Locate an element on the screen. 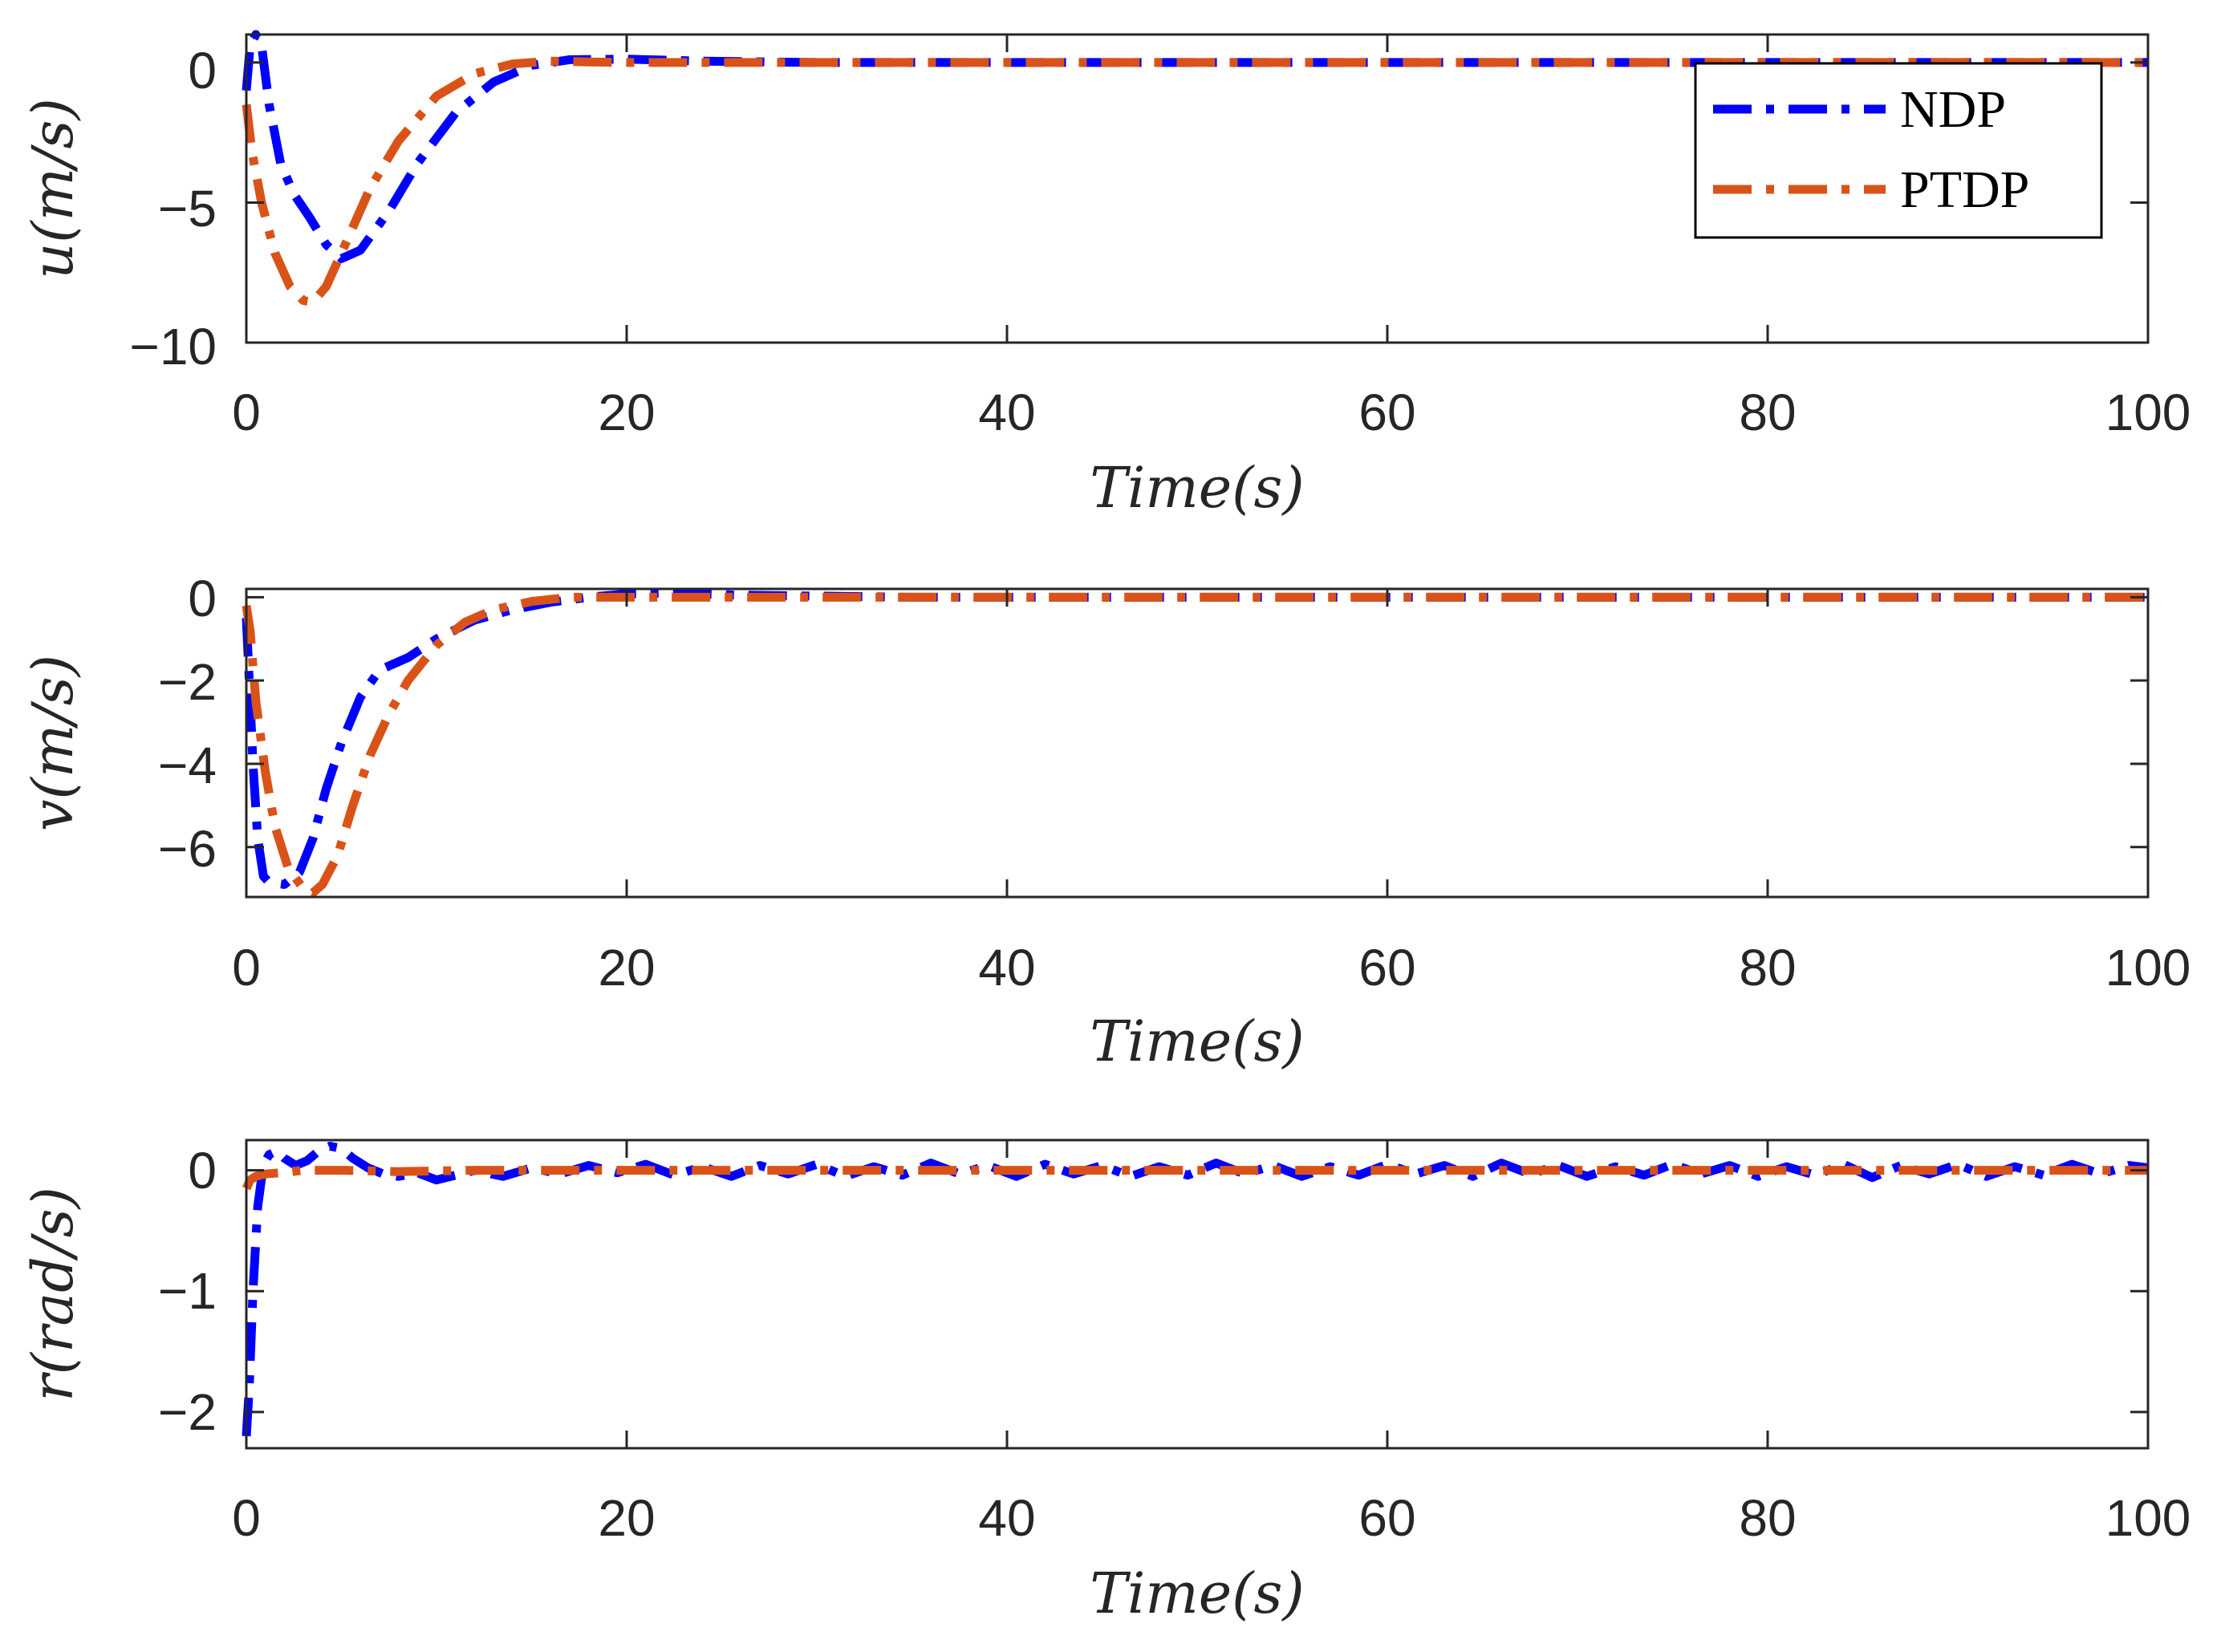 Image resolution: width=2221 pixels, height=1652 pixels. panel-r-xtick-label: 80 is located at coordinates (1768, 1518).